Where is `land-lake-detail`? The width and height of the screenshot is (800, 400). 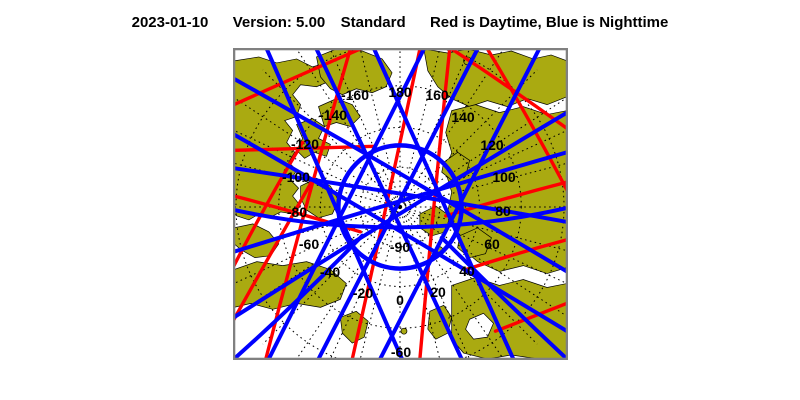 land-lake-detail is located at coordinates (479, 326).